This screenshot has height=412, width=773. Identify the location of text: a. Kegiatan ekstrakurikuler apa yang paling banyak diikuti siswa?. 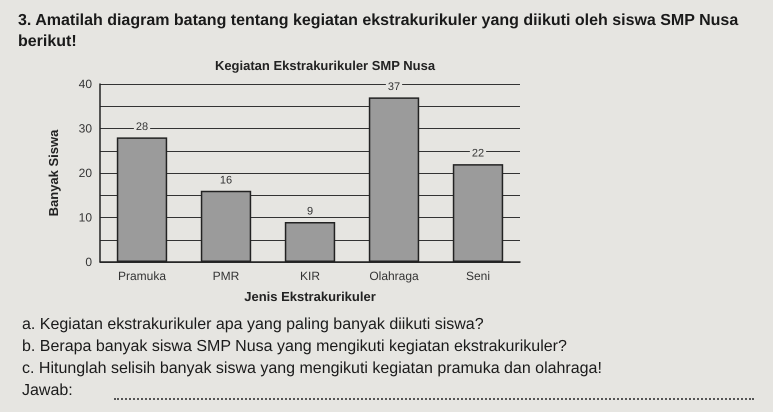
(253, 324).